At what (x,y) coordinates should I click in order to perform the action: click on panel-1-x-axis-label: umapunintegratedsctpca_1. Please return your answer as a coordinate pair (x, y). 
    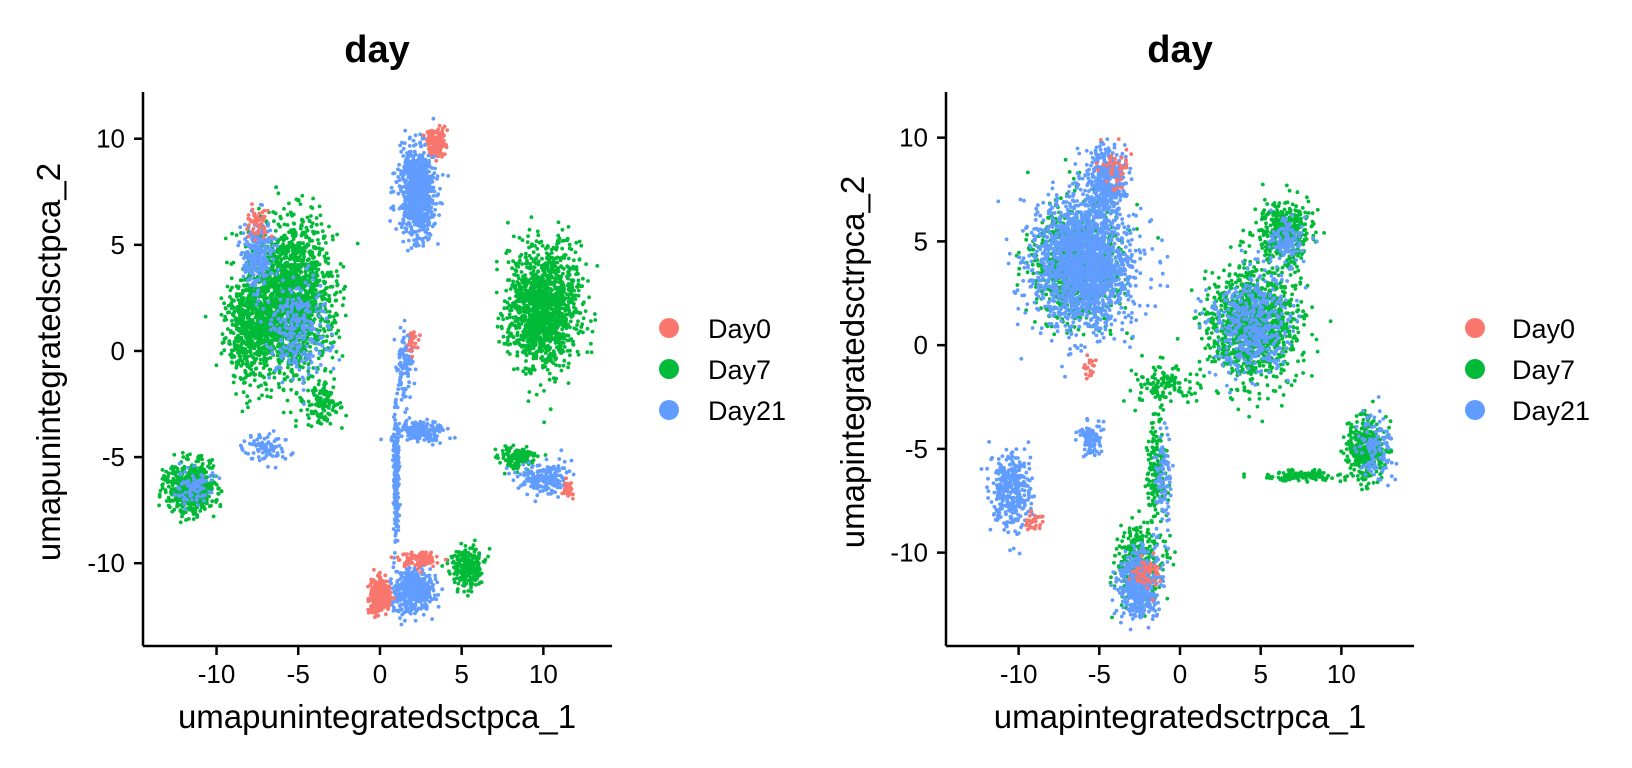
    Looking at the image, I should click on (377, 716).